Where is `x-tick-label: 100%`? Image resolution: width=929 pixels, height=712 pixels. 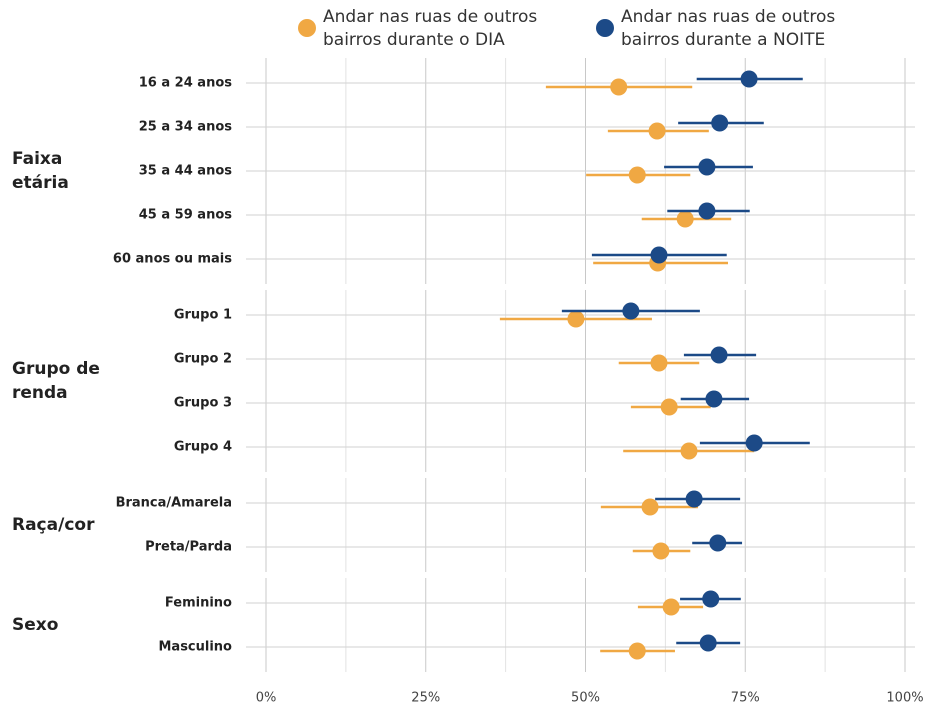
x-tick-label: 100% is located at coordinates (904, 698).